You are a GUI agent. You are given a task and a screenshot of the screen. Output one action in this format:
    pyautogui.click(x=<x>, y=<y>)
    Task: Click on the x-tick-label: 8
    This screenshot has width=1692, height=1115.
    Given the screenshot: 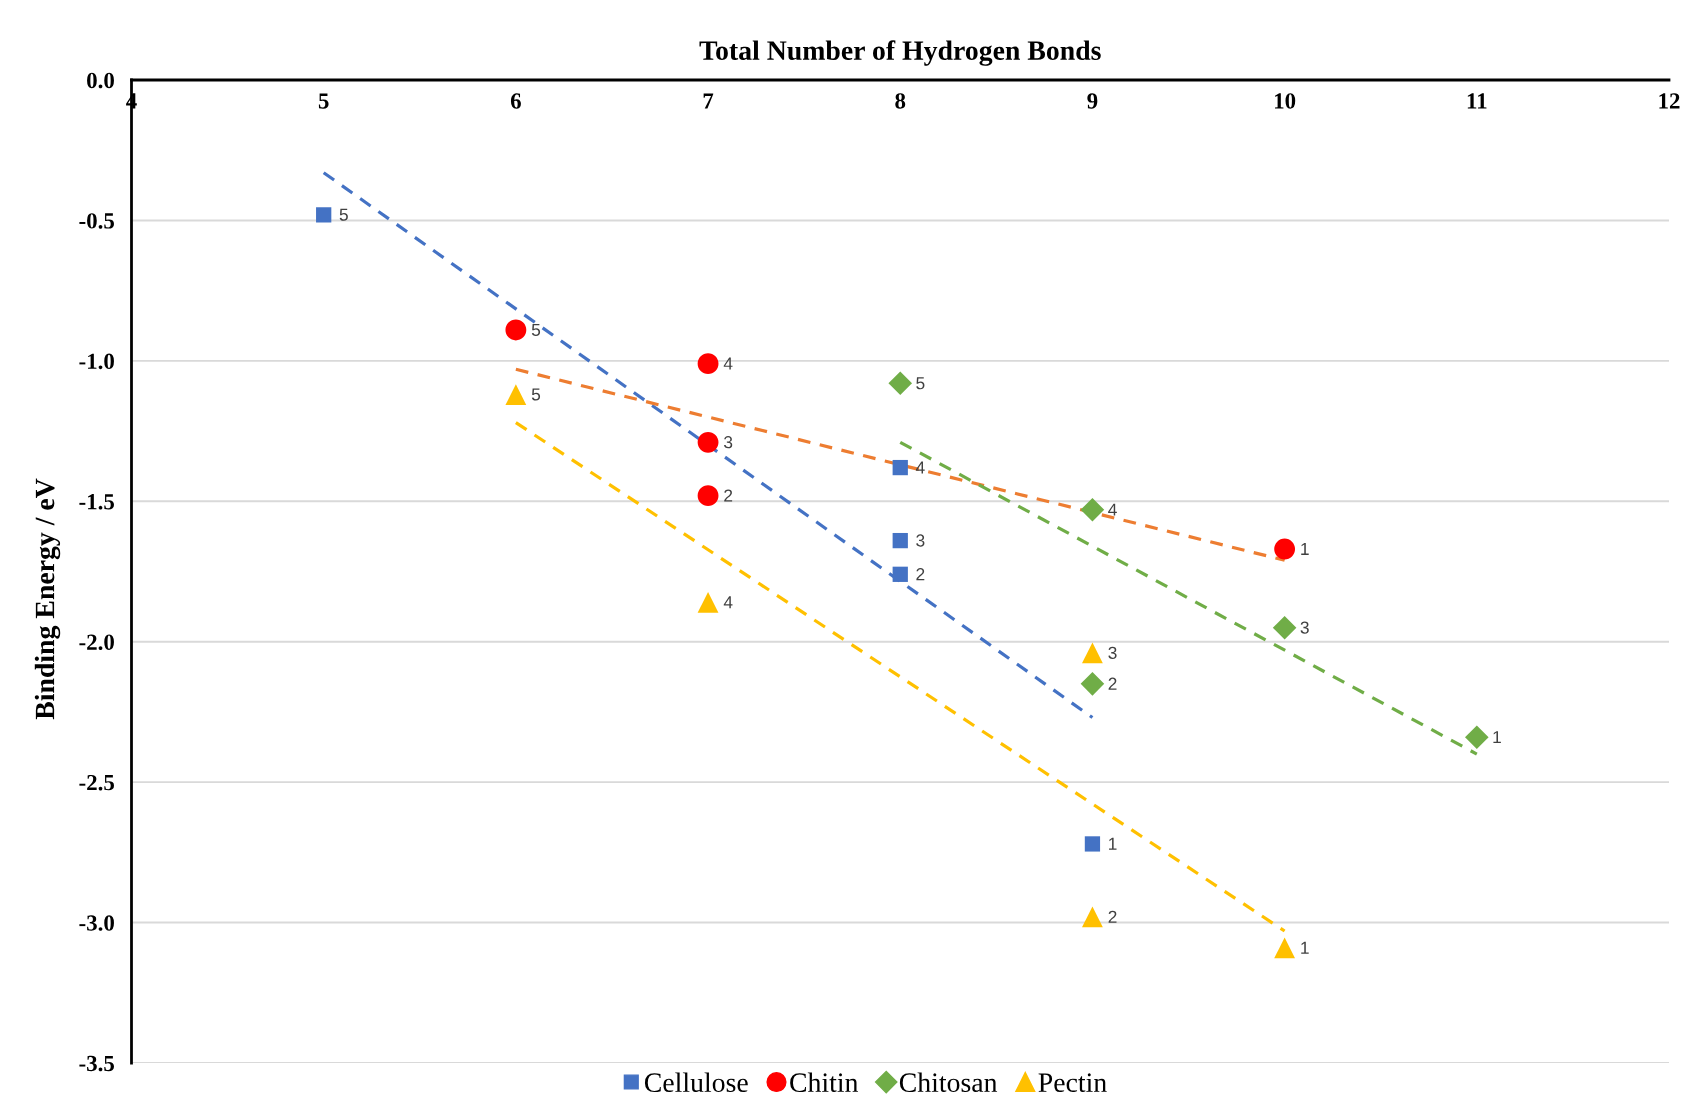 What is the action you would take?
    pyautogui.click(x=900, y=101)
    